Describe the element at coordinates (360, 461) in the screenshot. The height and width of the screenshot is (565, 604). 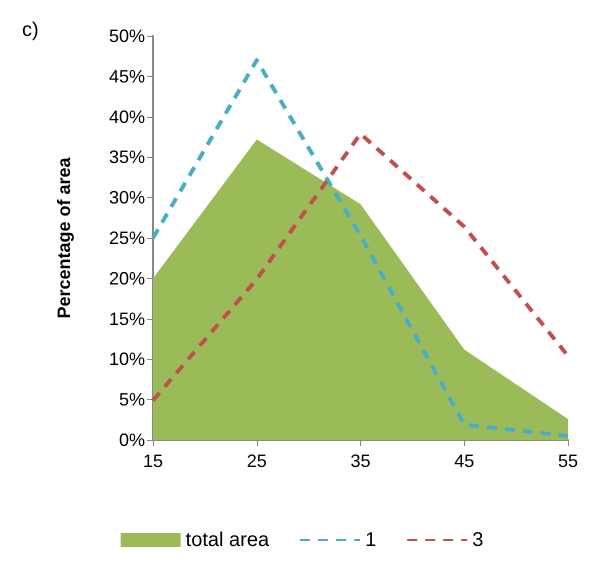
I see `x-tick-label: 35` at that location.